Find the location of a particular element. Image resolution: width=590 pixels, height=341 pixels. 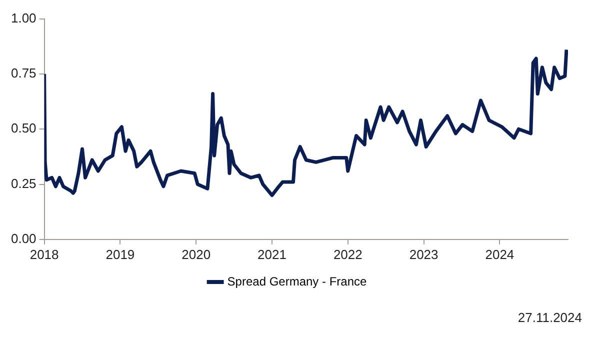

y-tick-label: 0.25 is located at coordinates (23, 183).